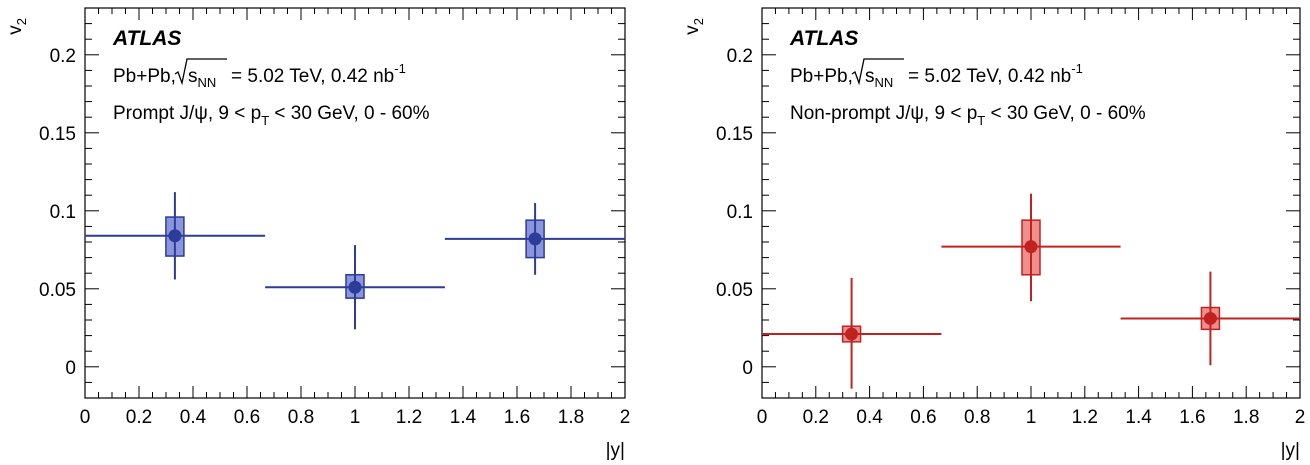 The width and height of the screenshot is (1310, 465). Describe the element at coordinates (968, 115) in the screenshot. I see `selection-annotation: Non-prompt J/ψ, 9 < pT < 30 GeV, 0 - 60%` at that location.